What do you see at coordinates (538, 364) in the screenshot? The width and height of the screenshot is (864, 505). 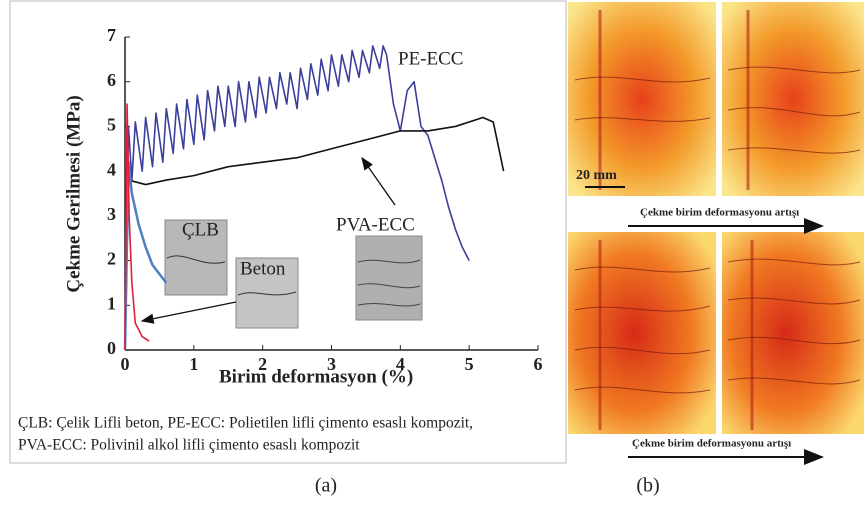 I see `x-tick-label: 6` at bounding box center [538, 364].